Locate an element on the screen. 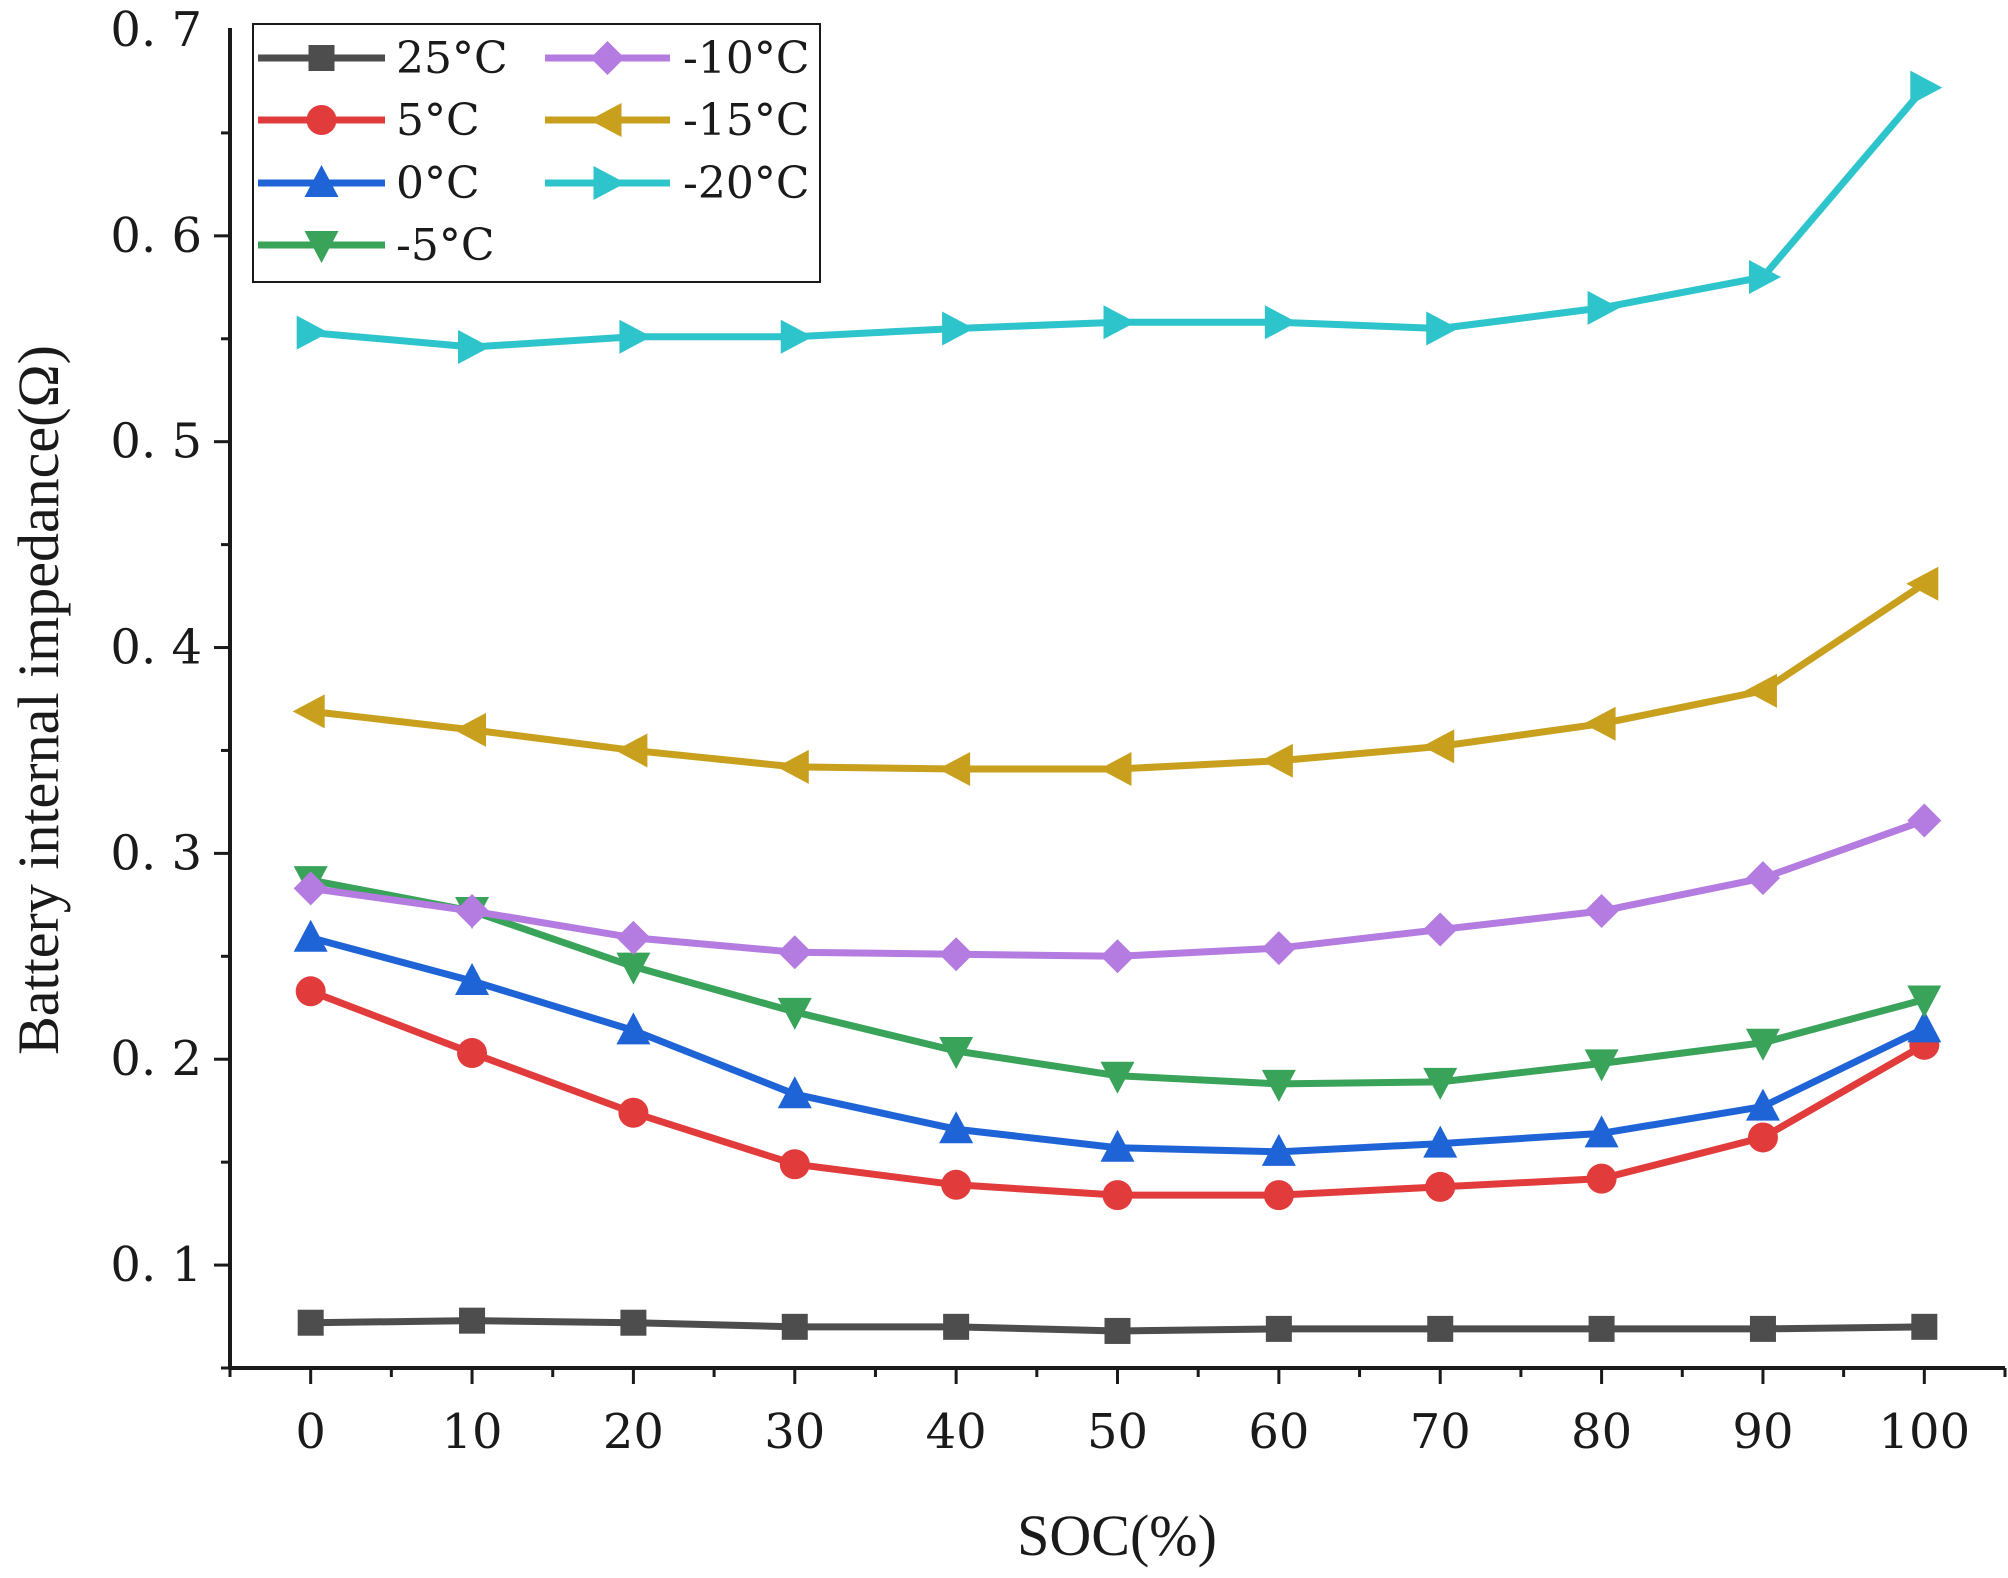 This screenshot has width=2008, height=1578. x-tick-label: 60 is located at coordinates (1278, 1432).